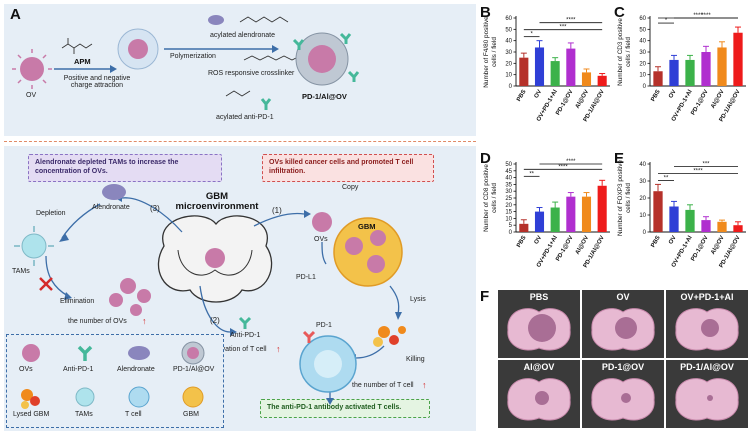 The image size is (753, 435). What do you see at coordinates (563, 28) in the screenshot?
I see `significance-label: ***` at bounding box center [563, 28].